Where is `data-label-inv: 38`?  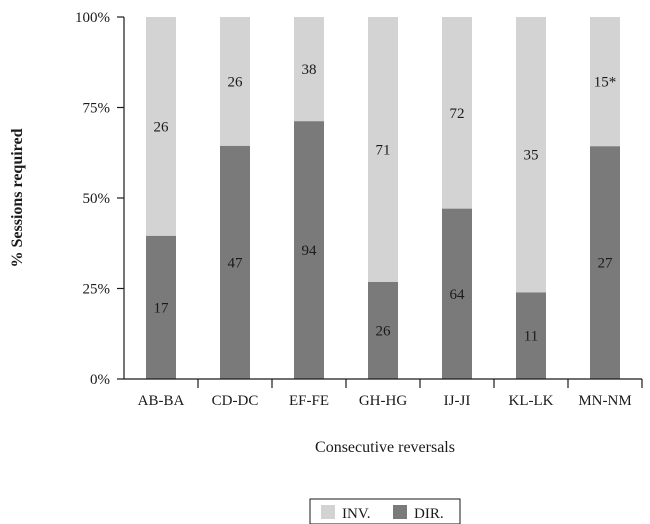 data-label-inv: 38 is located at coordinates (309, 70).